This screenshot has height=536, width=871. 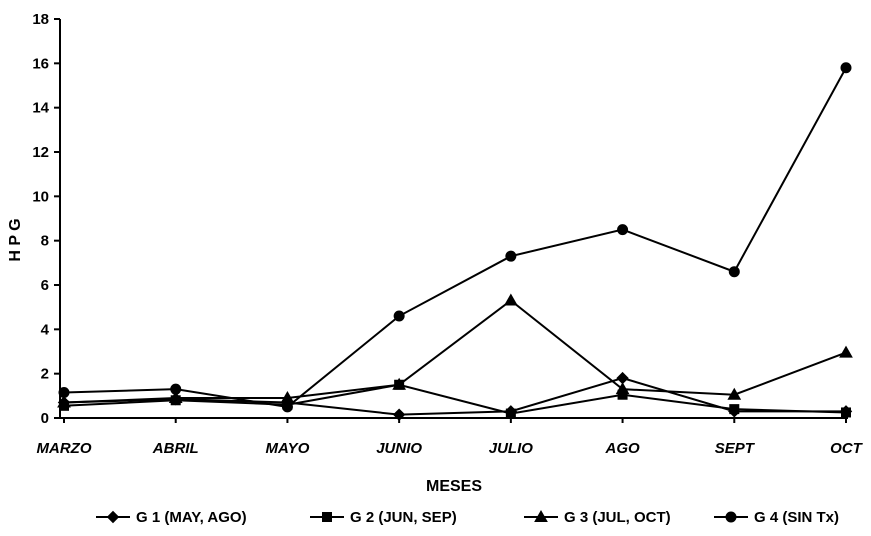 What do you see at coordinates (454, 486) in the screenshot?
I see `x-axis-title: MESES` at bounding box center [454, 486].